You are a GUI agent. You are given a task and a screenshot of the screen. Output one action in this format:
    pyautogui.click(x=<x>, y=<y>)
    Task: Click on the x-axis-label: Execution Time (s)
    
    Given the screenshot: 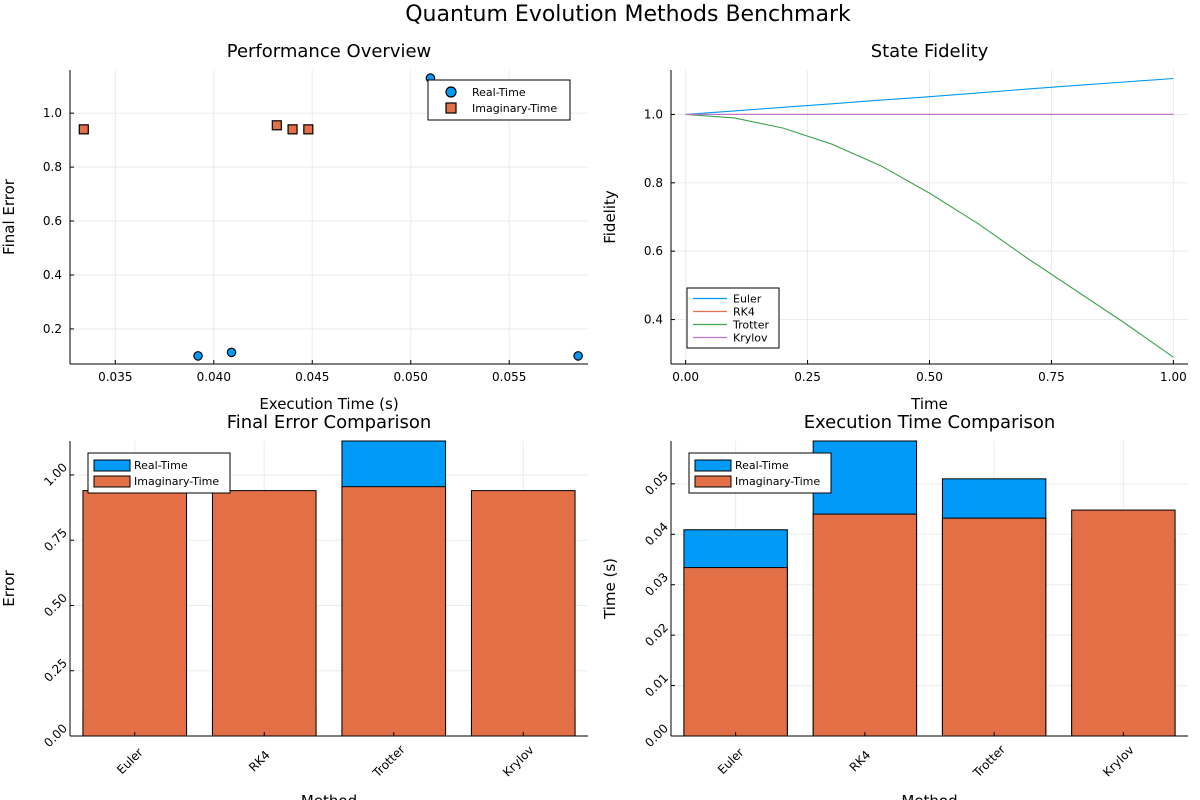 What is the action you would take?
    pyautogui.click(x=328, y=404)
    